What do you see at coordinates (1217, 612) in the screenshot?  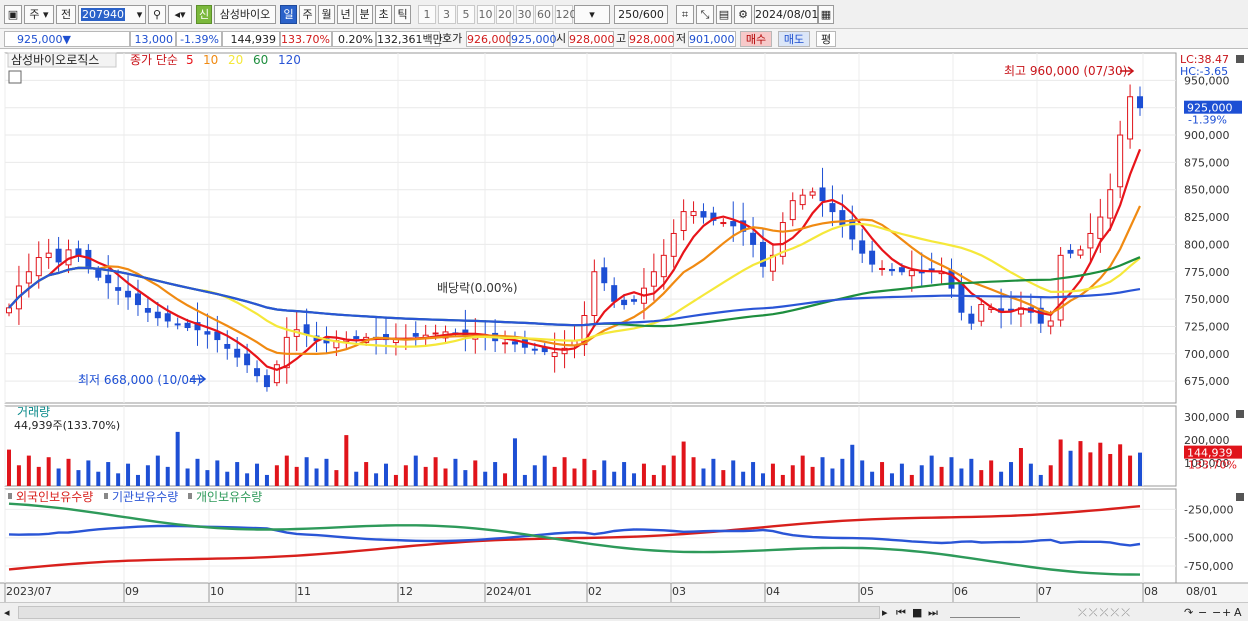 I see `minus-icon: −` at bounding box center [1217, 612].